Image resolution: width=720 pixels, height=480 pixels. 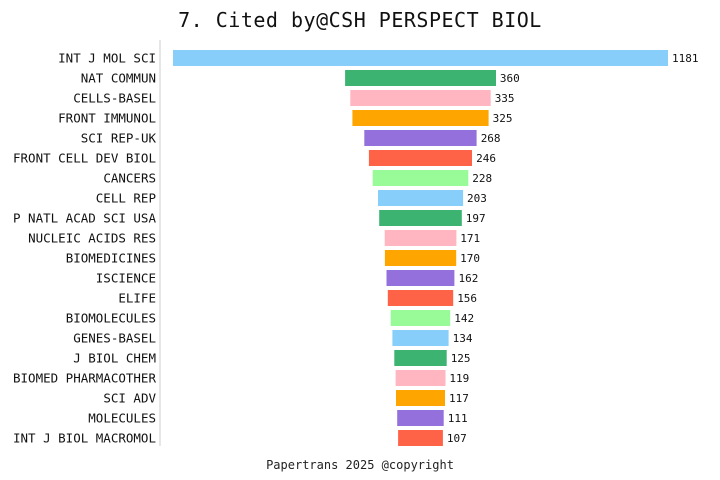 I want to click on category-label: CELL REP, so click(x=126, y=198).